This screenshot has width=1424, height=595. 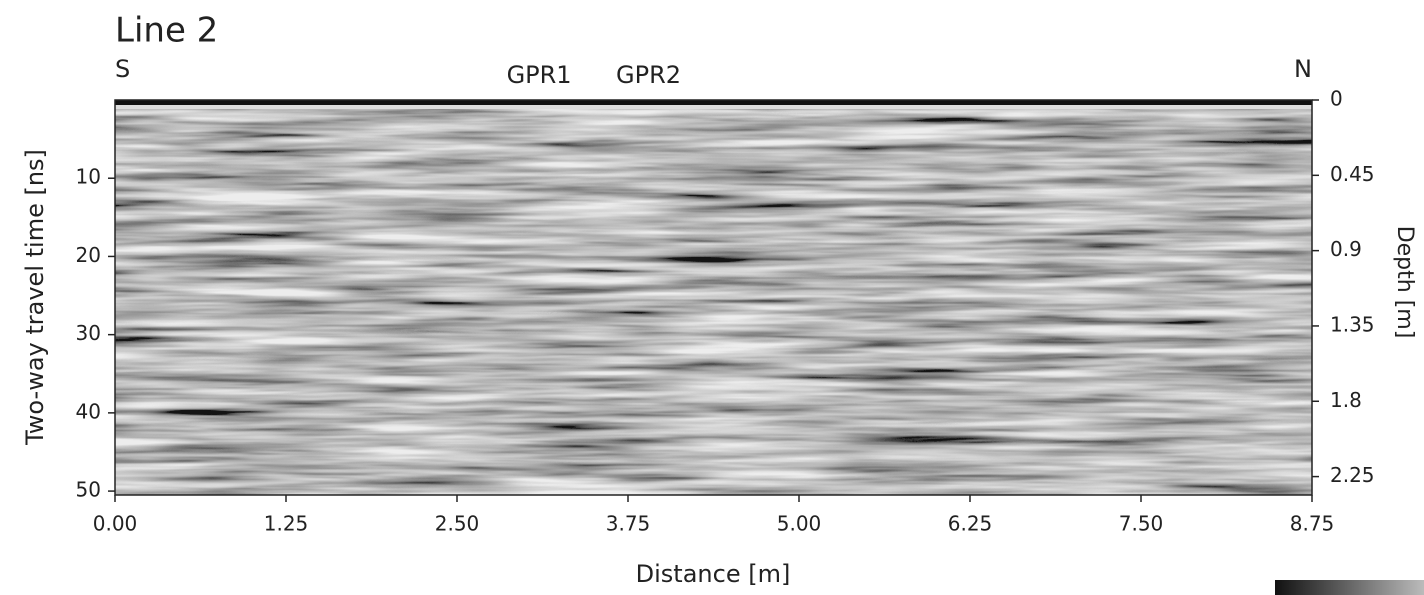 I want to click on x-tick-label: 1.25, so click(x=286, y=524).